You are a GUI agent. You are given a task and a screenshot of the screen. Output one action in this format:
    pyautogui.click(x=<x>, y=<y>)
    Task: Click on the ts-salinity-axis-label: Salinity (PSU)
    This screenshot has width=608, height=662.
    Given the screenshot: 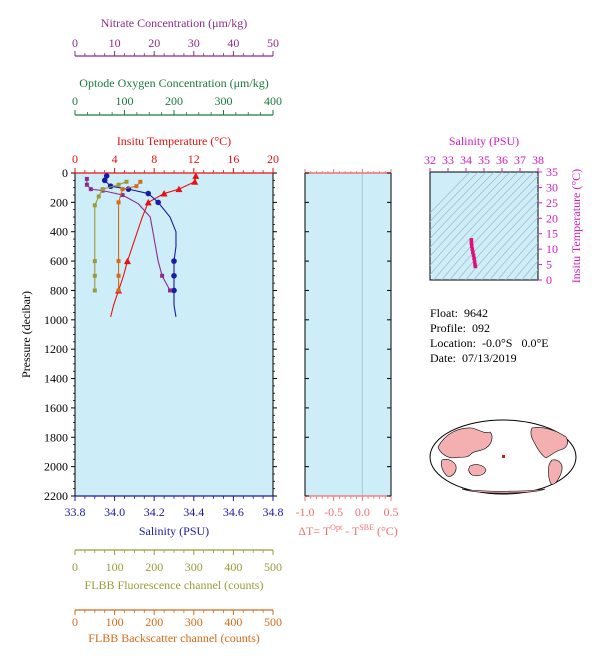 What is the action you would take?
    pyautogui.click(x=484, y=141)
    